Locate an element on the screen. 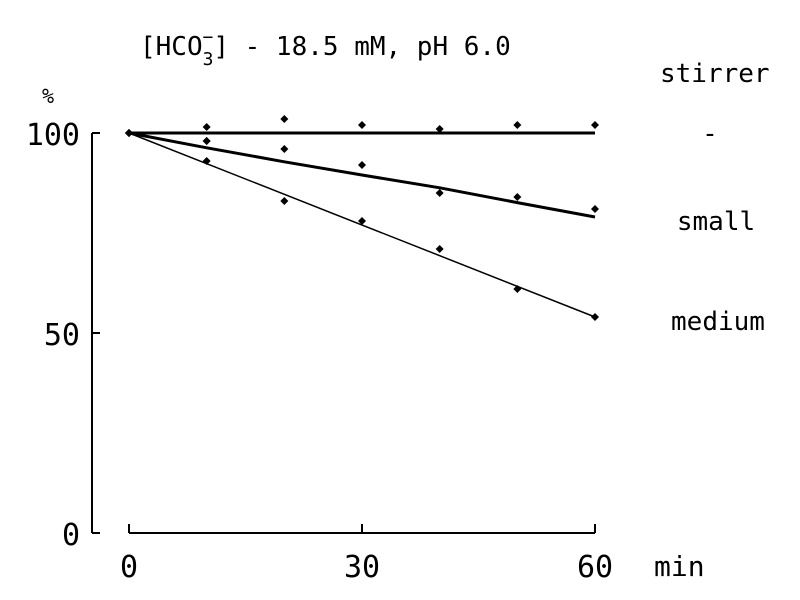  series-label: small is located at coordinates (716, 222).